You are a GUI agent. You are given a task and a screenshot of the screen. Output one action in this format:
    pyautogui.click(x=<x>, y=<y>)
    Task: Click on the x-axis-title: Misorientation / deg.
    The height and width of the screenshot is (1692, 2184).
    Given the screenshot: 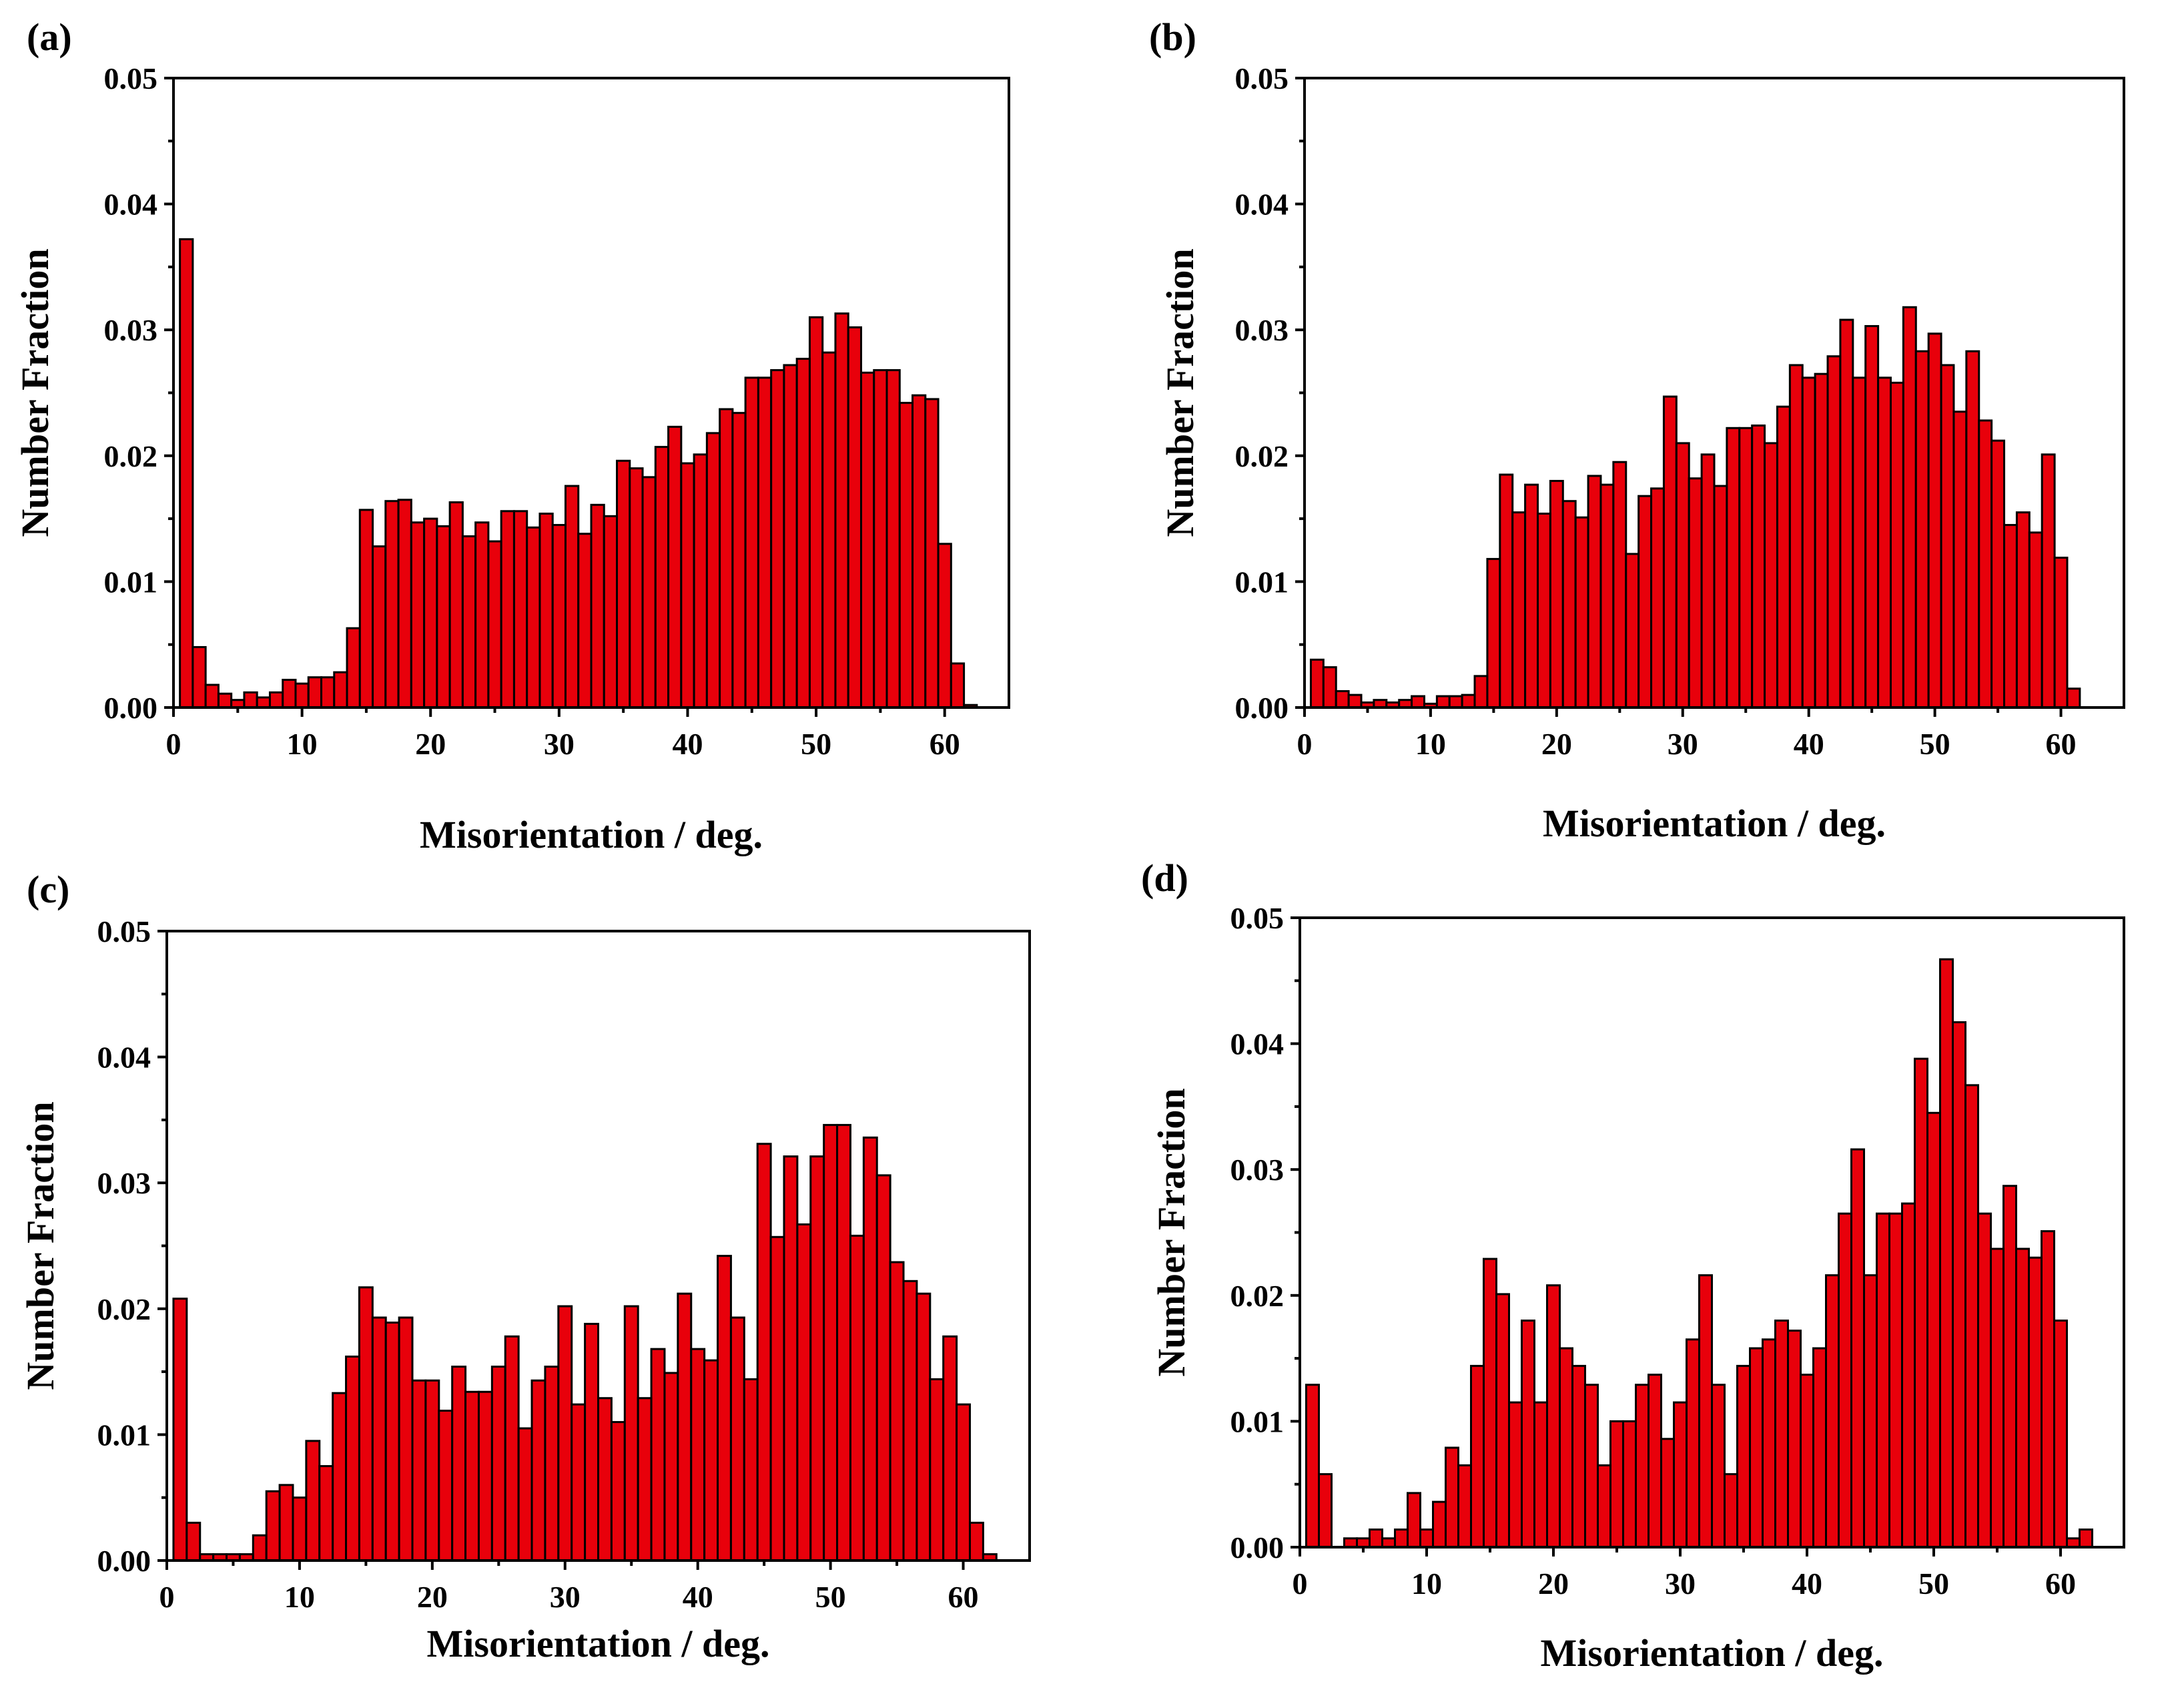 What is the action you would take?
    pyautogui.click(x=1712, y=1653)
    